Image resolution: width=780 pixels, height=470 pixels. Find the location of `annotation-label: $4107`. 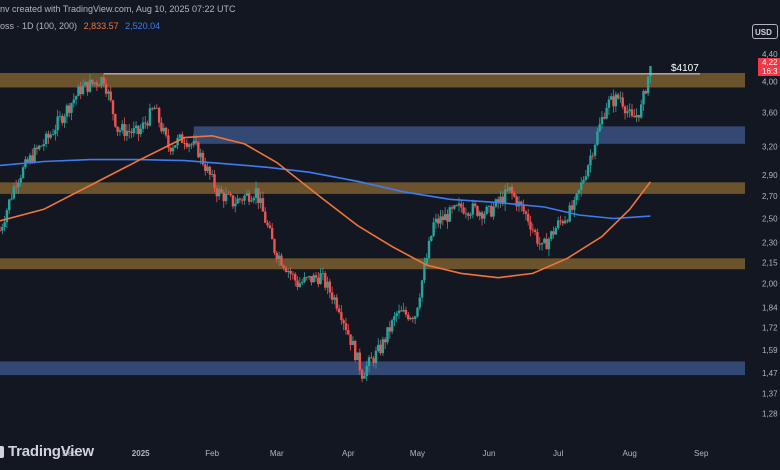

annotation-label: $4107 is located at coordinates (685, 68).